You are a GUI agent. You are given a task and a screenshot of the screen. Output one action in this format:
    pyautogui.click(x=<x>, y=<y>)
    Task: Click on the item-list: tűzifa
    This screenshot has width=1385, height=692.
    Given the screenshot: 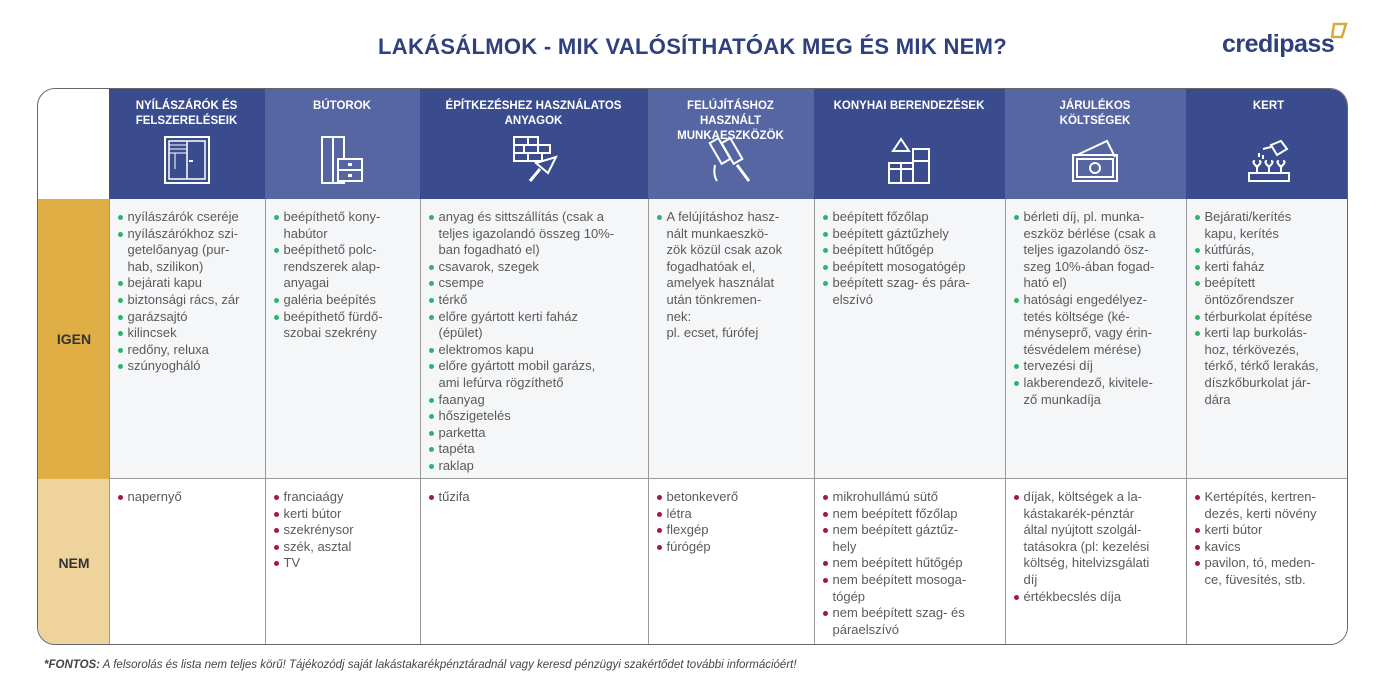 What is the action you would take?
    pyautogui.click(x=534, y=497)
    